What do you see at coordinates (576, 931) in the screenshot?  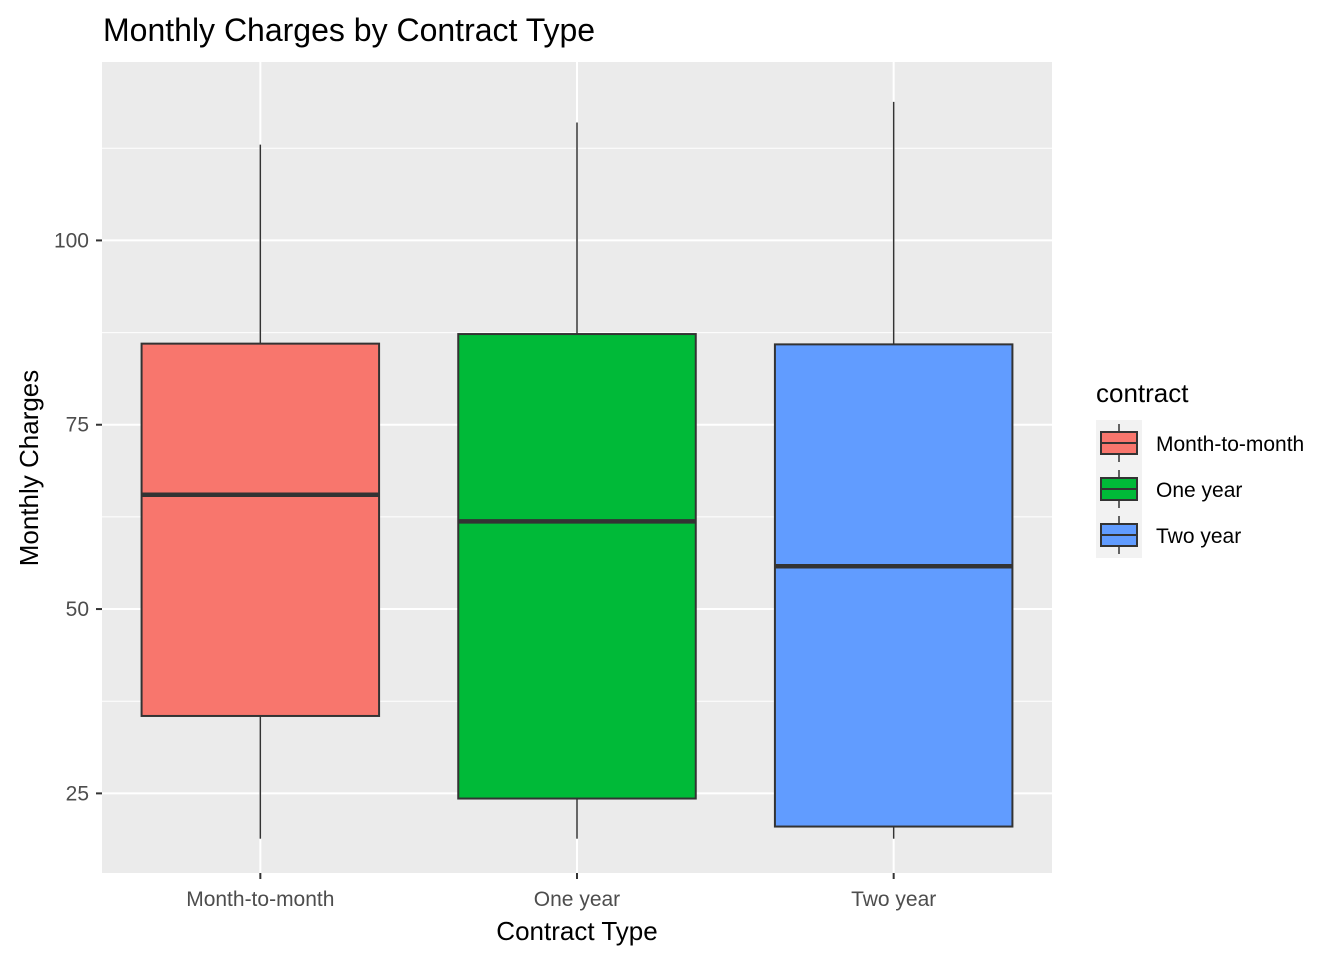 I see `x-axis-title: Contract Type` at bounding box center [576, 931].